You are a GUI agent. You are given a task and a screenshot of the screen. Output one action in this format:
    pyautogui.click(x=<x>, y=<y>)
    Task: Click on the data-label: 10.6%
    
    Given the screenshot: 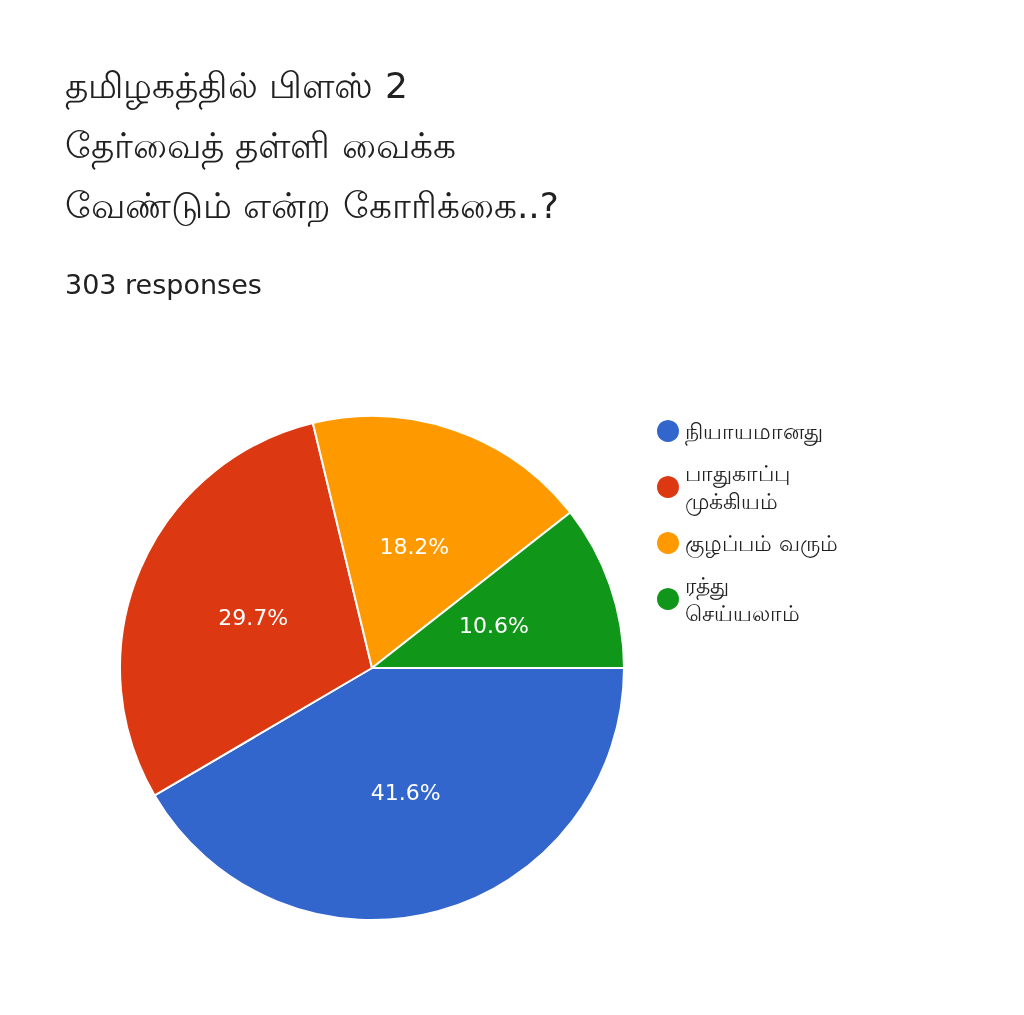 What is the action you would take?
    pyautogui.click(x=493, y=626)
    